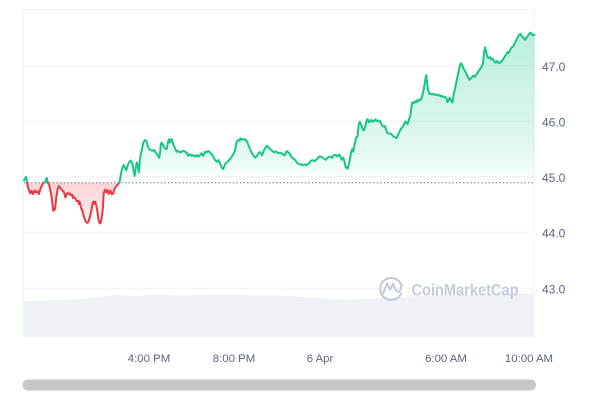 This screenshot has height=400, width=600. What do you see at coordinates (529, 359) in the screenshot?
I see `svg-text: 10:00 AM` at bounding box center [529, 359].